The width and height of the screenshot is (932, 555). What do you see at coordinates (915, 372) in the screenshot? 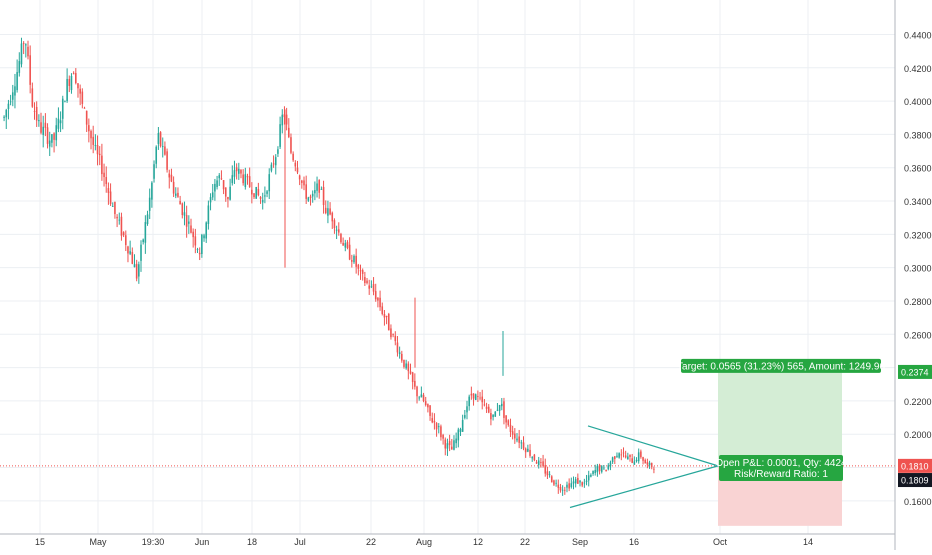
I see `target-price-tag: 0.2374` at bounding box center [915, 372].